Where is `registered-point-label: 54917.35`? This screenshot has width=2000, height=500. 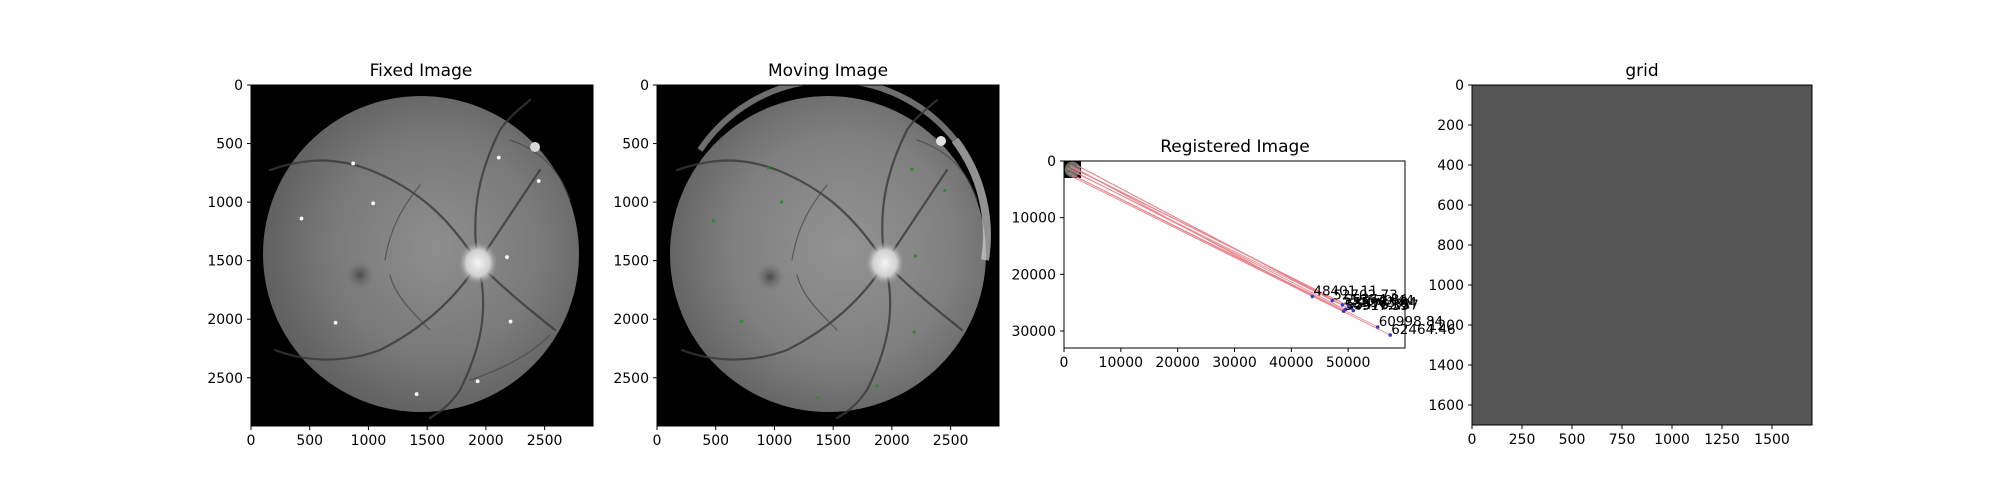
registered-point-label: 54917.35 is located at coordinates (1377, 306).